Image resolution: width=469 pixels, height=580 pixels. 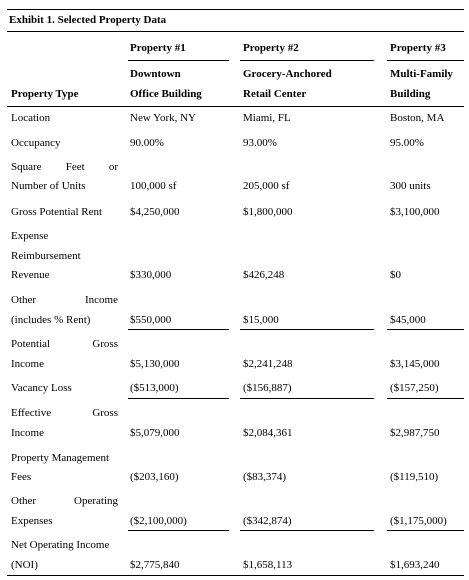 I want to click on subtotal-line-2c, so click(x=307, y=530).